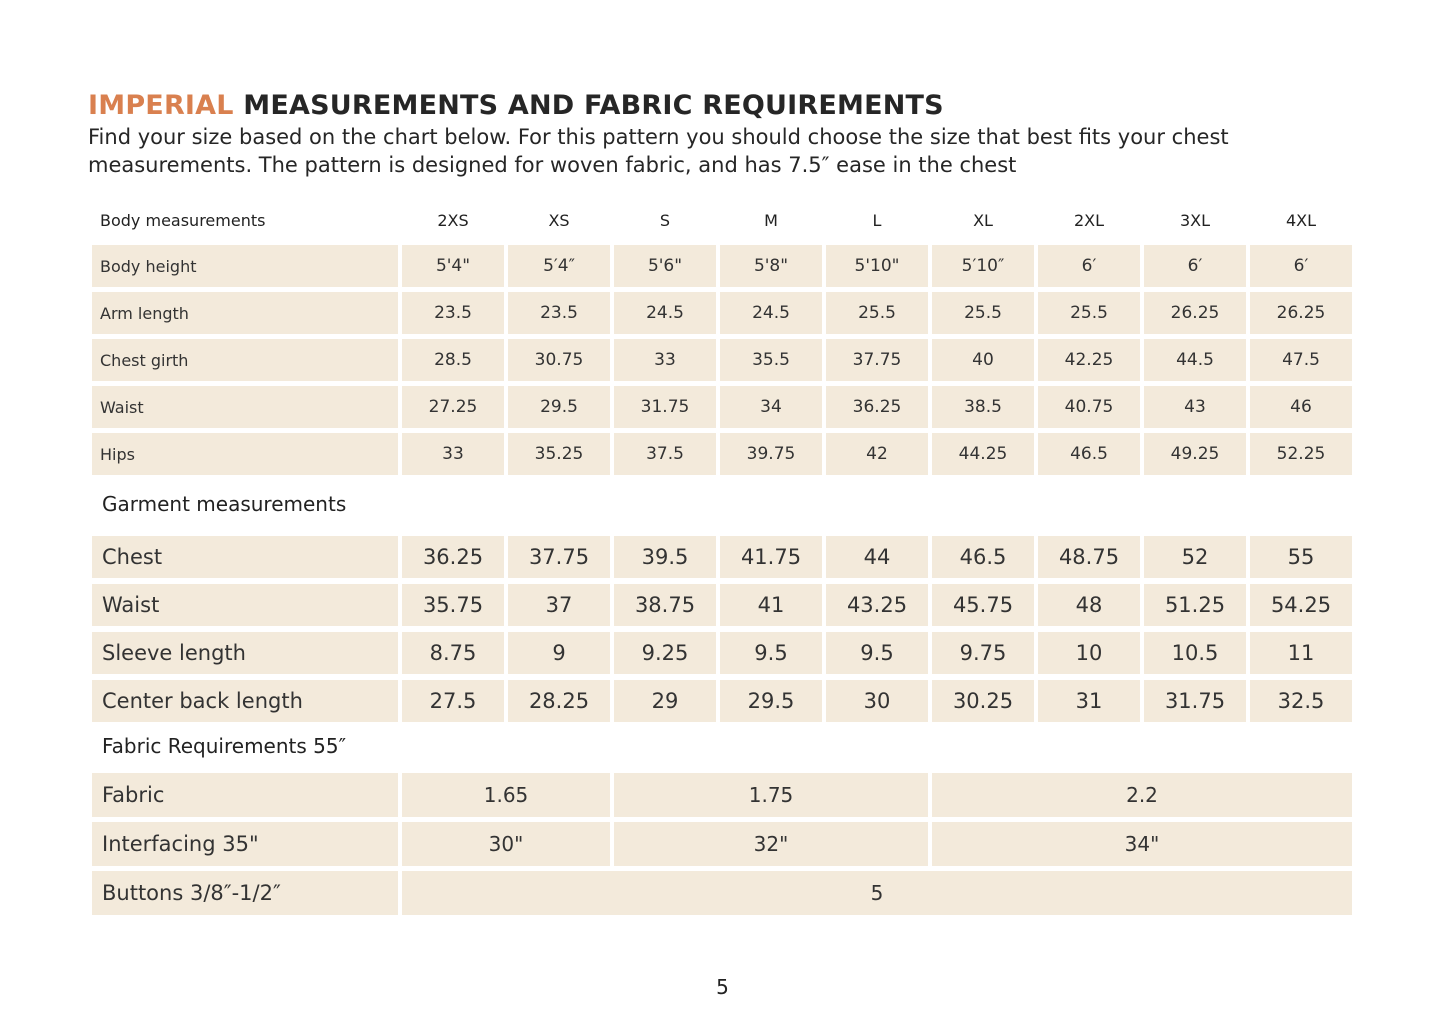  I want to click on table-cell: 35.25, so click(559, 454).